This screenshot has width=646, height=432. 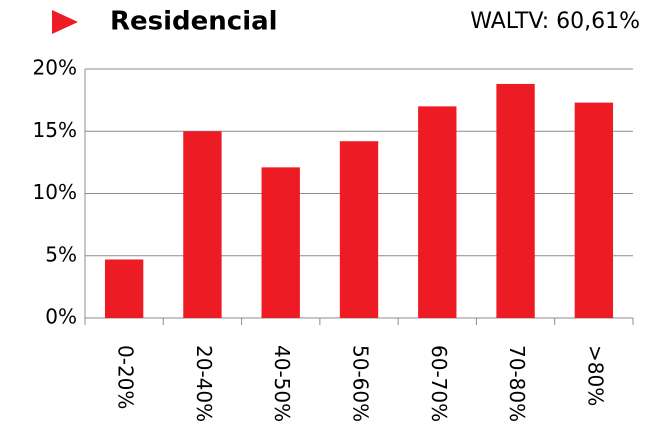 What do you see at coordinates (55, 192) in the screenshot?
I see `y-tick-label: 10%` at bounding box center [55, 192].